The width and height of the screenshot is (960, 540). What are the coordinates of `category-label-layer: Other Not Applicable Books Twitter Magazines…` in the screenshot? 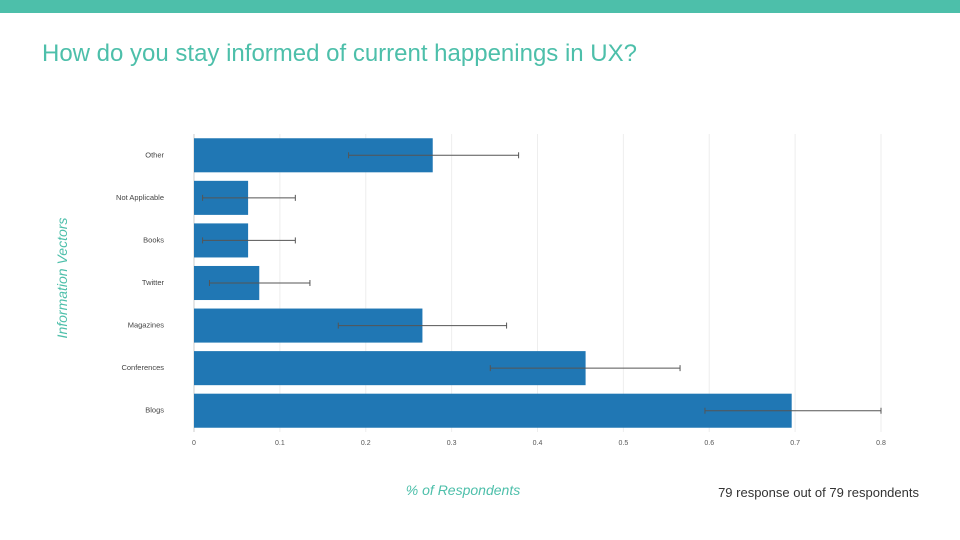 It's located at (140, 282).